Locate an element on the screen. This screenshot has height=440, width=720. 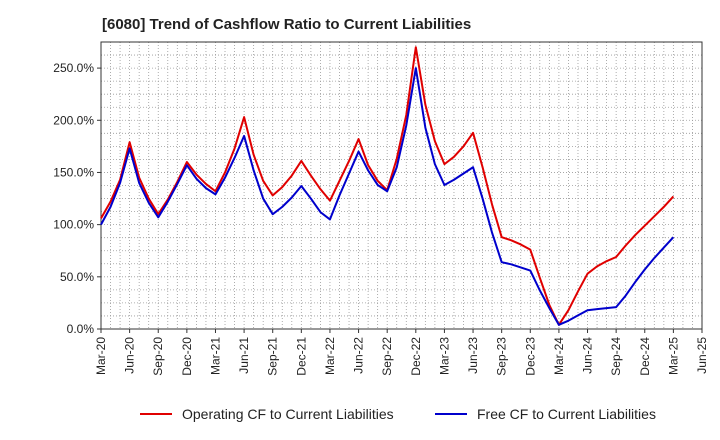
x-tick-label: Mar-23 is located at coordinates (444, 356).